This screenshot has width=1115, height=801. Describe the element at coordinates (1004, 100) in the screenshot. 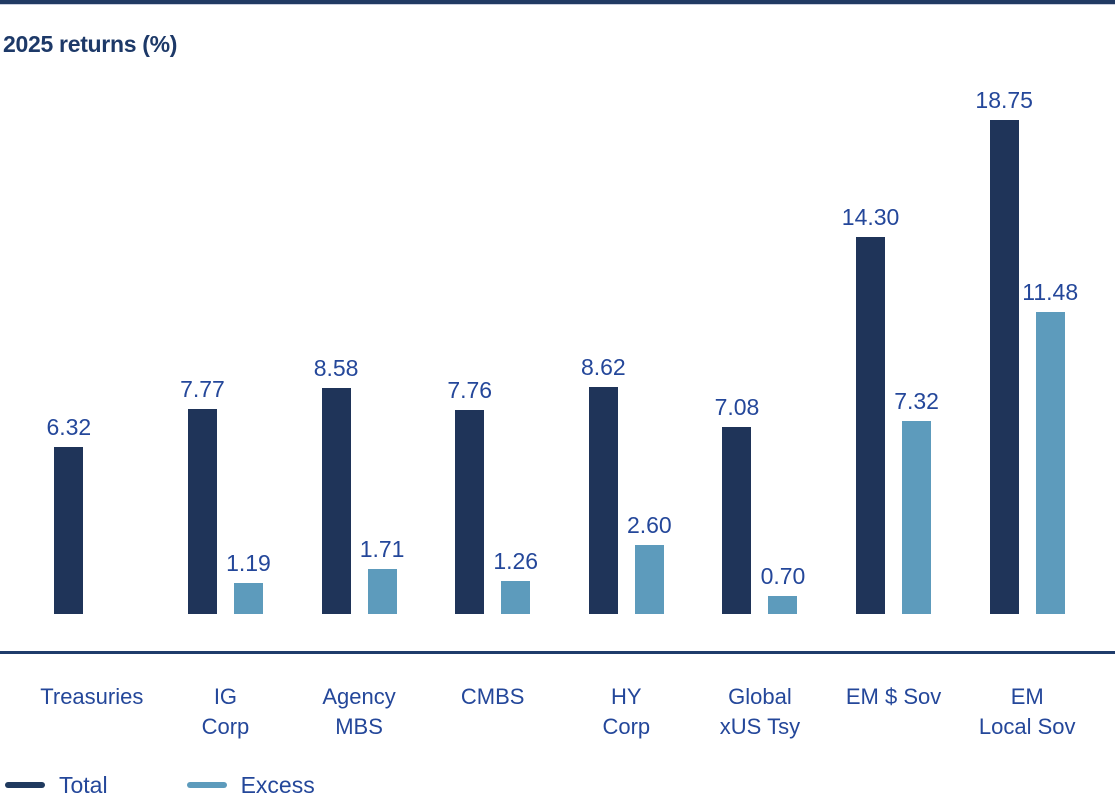

I see `total-value-label: 18.75` at that location.